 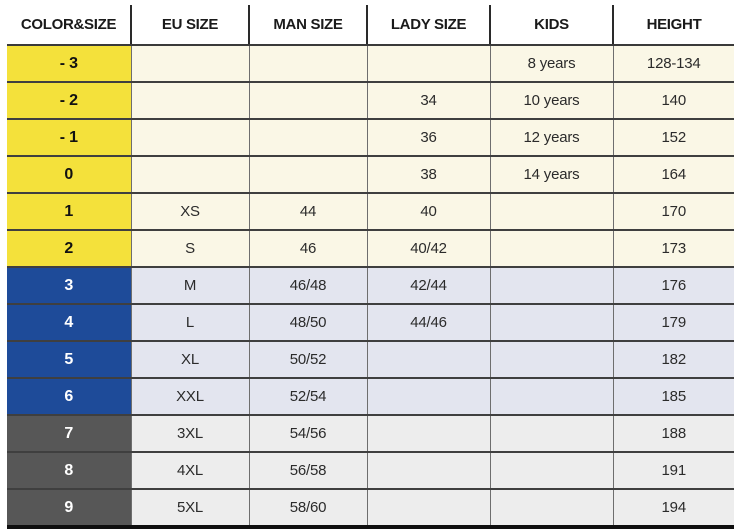 I want to click on cell-lady-size: 44/46, so click(x=428, y=322).